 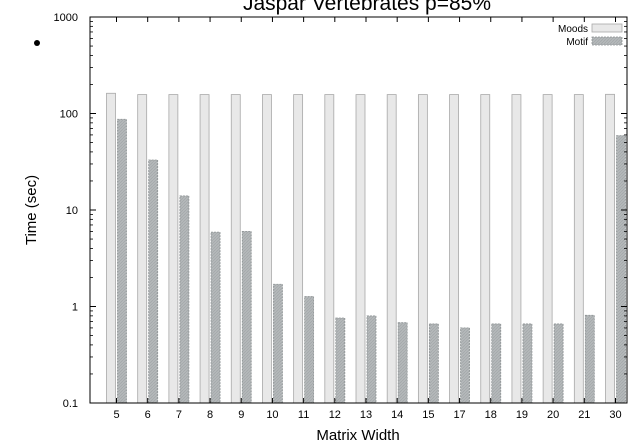 I want to click on legend-swatch-motif, so click(x=607, y=41).